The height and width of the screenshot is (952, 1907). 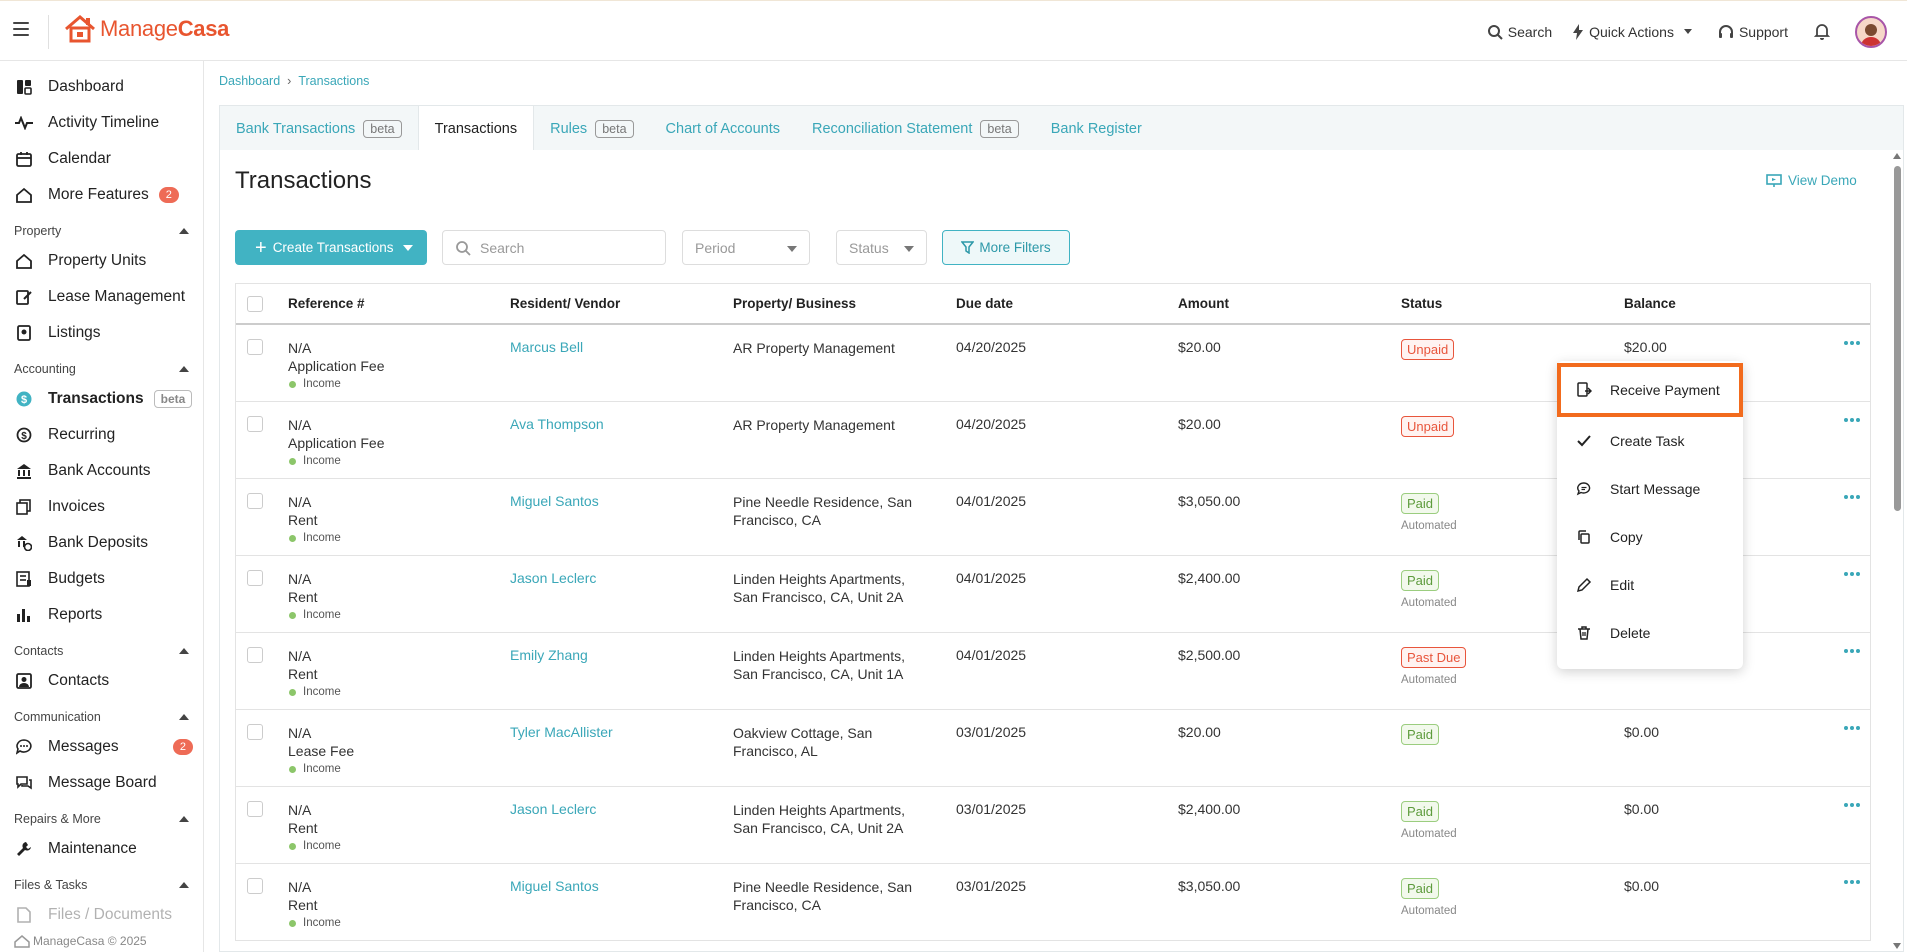 What do you see at coordinates (21, 29) in the screenshot?
I see `menu-icon` at bounding box center [21, 29].